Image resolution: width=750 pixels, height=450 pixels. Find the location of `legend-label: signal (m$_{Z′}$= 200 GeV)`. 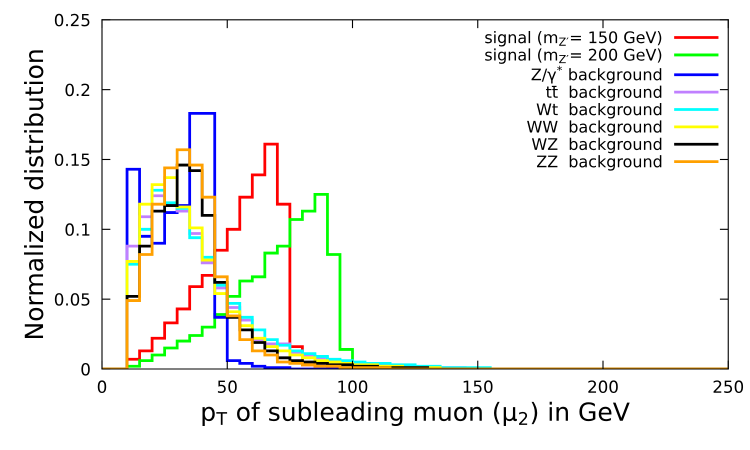

legend-label: signal (m$_{Z′}$= 200 GeV) is located at coordinates (573, 56).